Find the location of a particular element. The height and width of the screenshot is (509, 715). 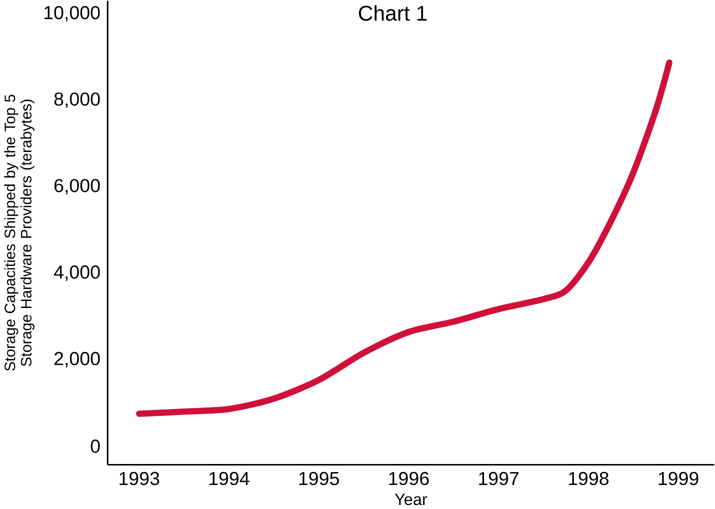

x-tick-label: 1996 is located at coordinates (409, 479).